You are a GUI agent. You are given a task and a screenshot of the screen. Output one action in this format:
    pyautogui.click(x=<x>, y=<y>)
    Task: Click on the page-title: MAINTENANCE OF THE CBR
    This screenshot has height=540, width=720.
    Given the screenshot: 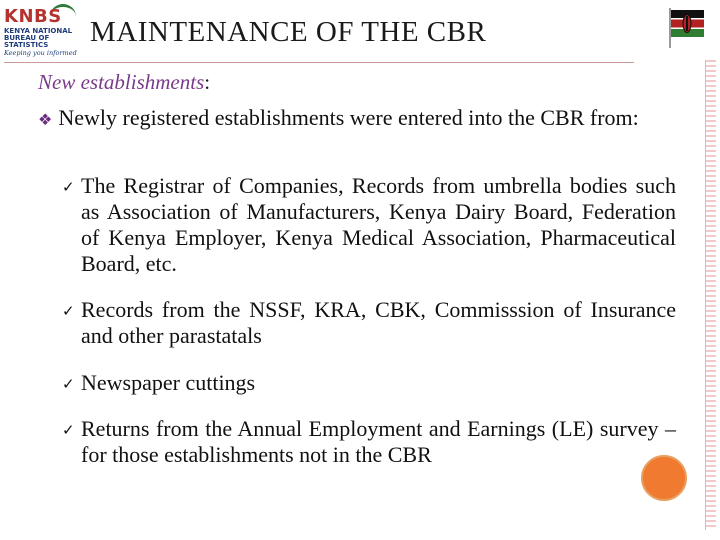 What is the action you would take?
    pyautogui.click(x=288, y=32)
    